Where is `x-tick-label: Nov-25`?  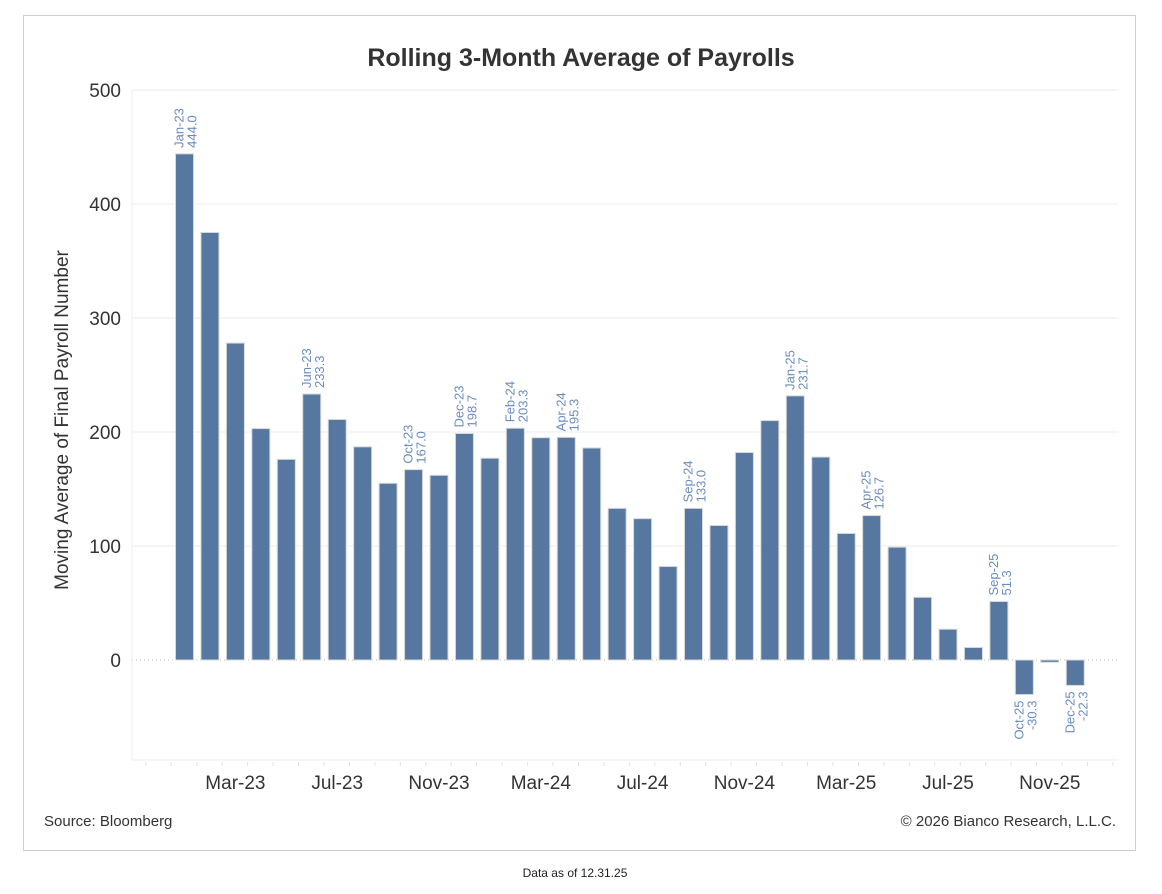 x-tick-label: Nov-25 is located at coordinates (1049, 783).